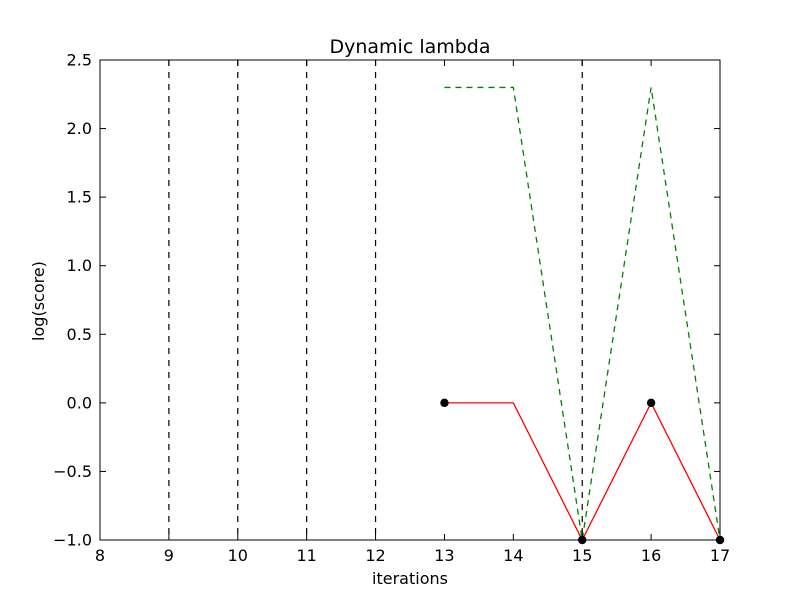 The image size is (800, 600). Describe the element at coordinates (375, 555) in the screenshot. I see `x-tick-label: 12` at that location.